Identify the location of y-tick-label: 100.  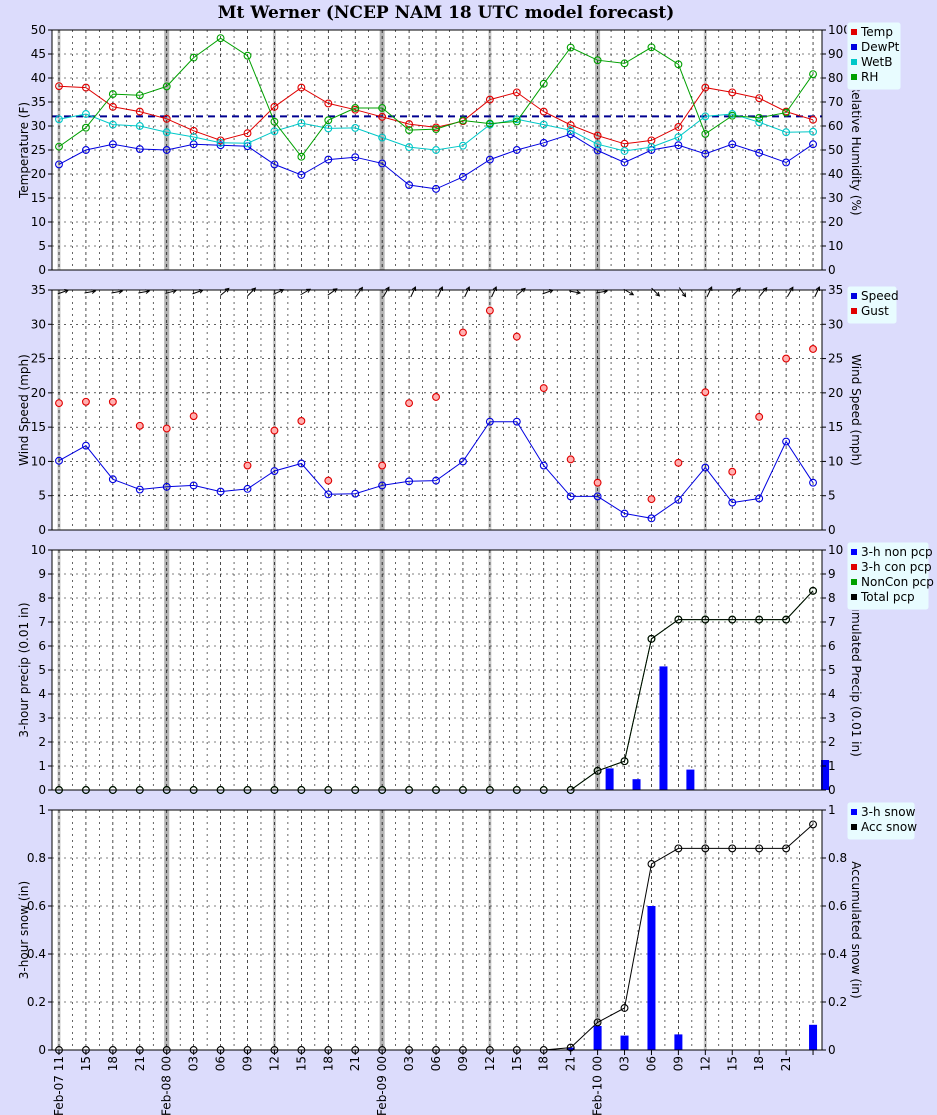
(839, 30).